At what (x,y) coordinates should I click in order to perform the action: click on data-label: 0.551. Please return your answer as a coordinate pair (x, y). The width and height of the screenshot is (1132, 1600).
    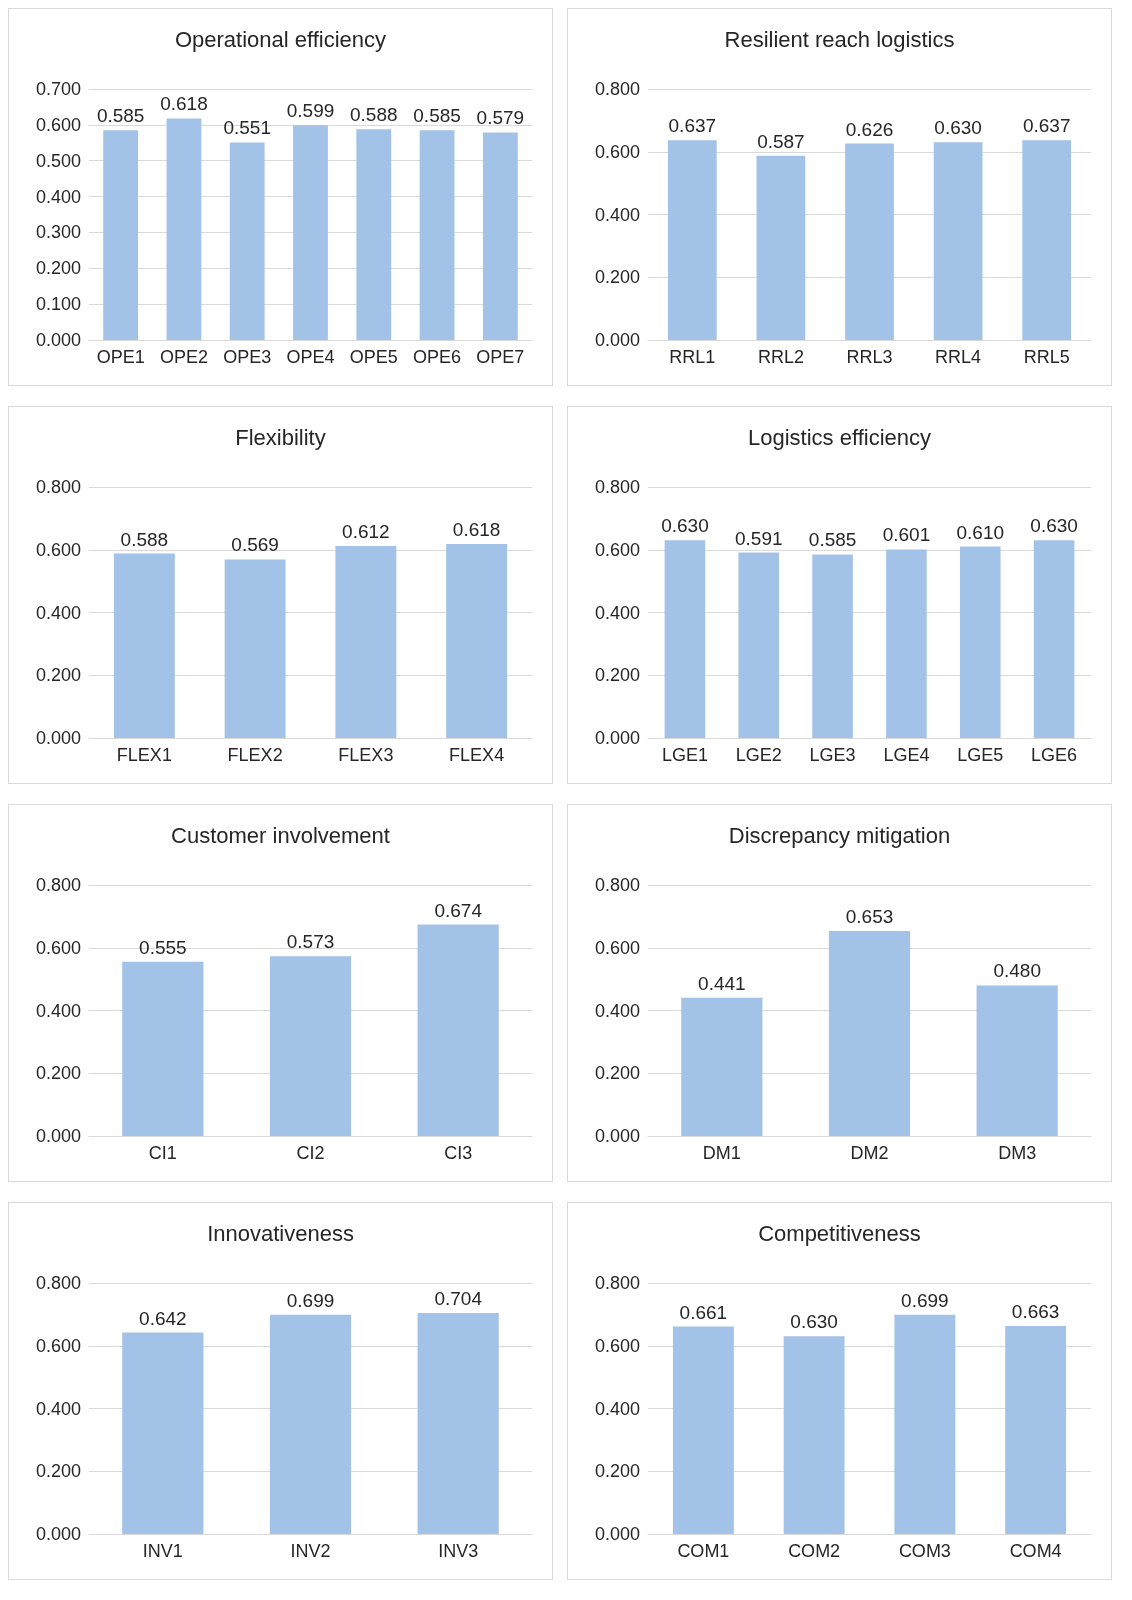
    Looking at the image, I should click on (247, 128).